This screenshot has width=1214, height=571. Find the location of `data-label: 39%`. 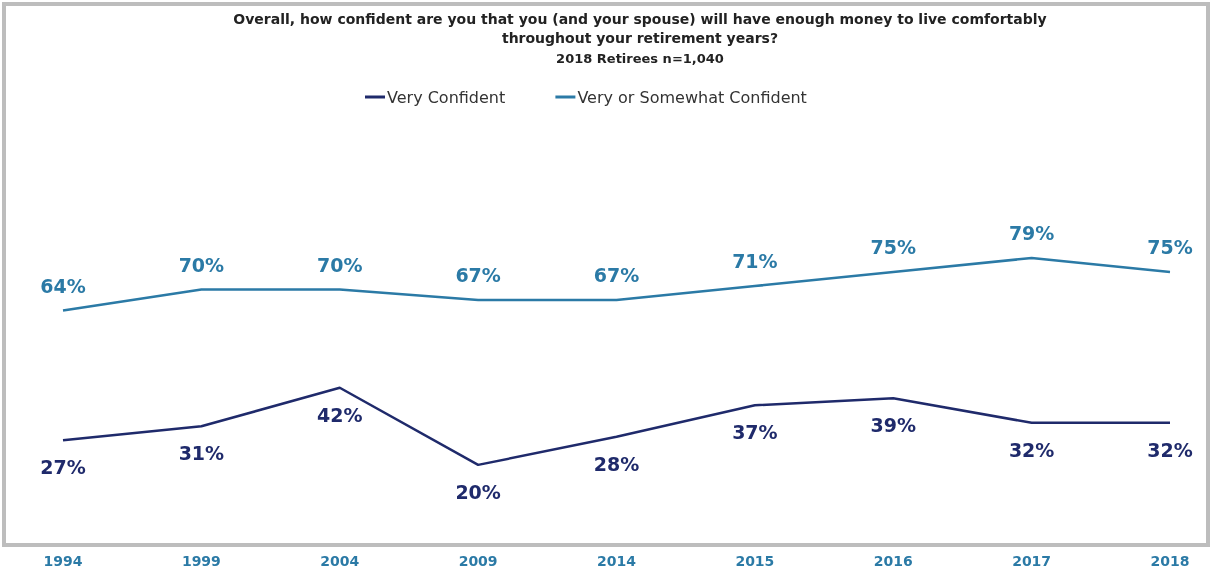

data-label: 39% is located at coordinates (893, 425).